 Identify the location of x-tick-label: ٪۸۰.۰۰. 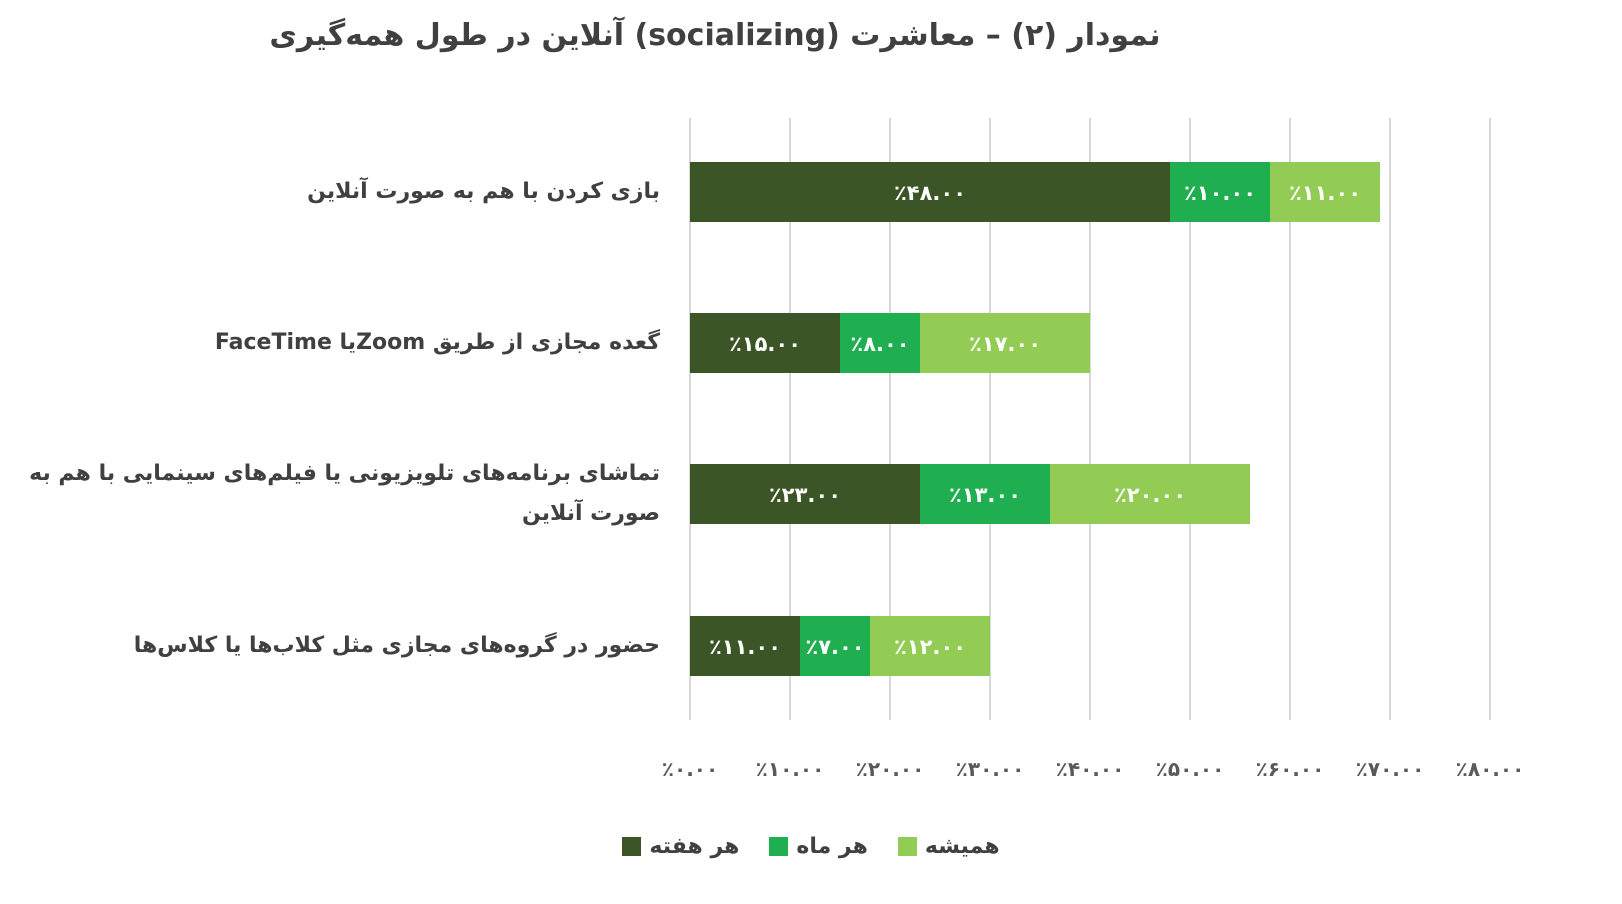
(1490, 769).